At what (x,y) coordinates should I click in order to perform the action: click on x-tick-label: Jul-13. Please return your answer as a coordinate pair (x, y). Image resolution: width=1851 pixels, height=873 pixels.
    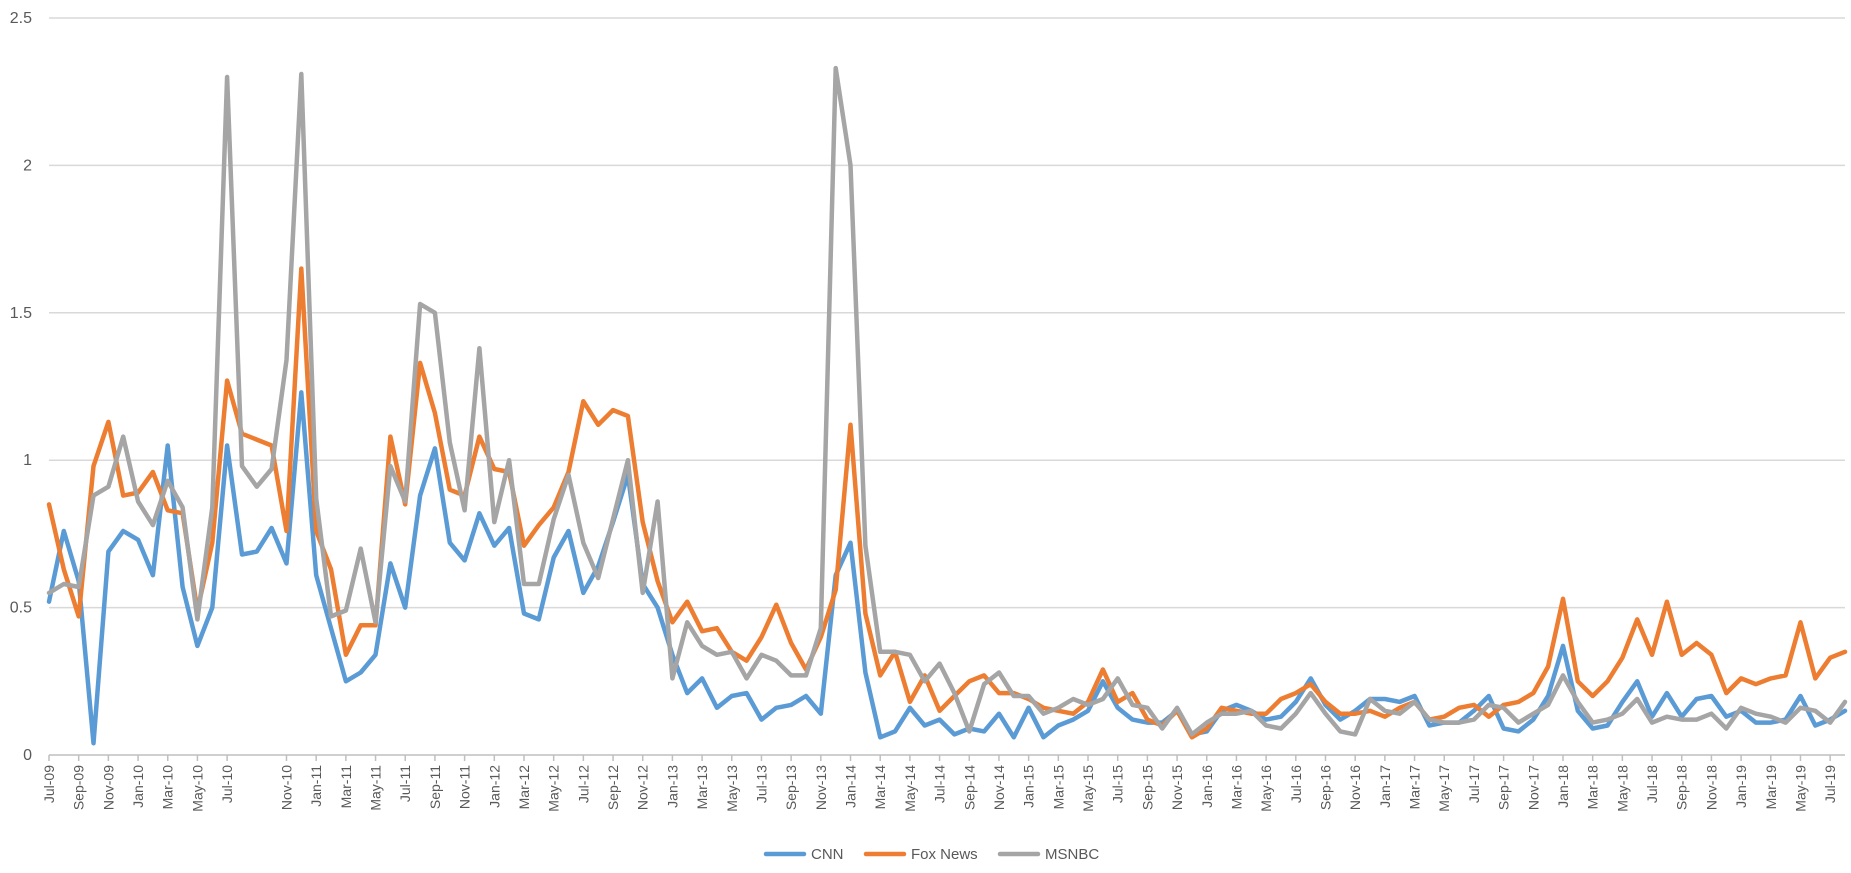
    Looking at the image, I should click on (761, 784).